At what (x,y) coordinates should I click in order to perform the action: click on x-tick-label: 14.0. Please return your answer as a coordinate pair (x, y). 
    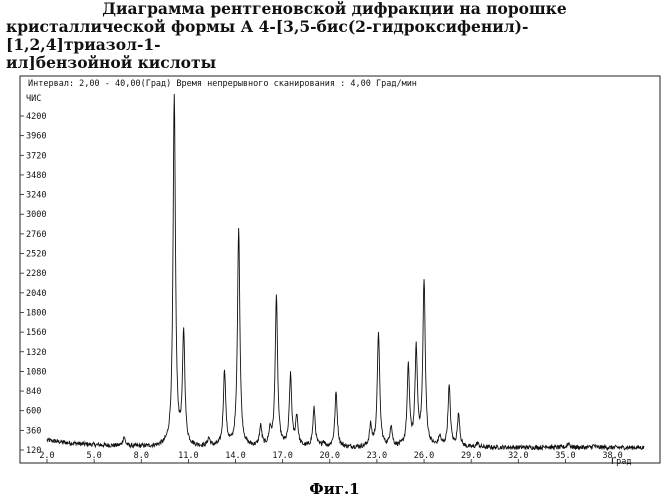
    Looking at the image, I should click on (235, 456).